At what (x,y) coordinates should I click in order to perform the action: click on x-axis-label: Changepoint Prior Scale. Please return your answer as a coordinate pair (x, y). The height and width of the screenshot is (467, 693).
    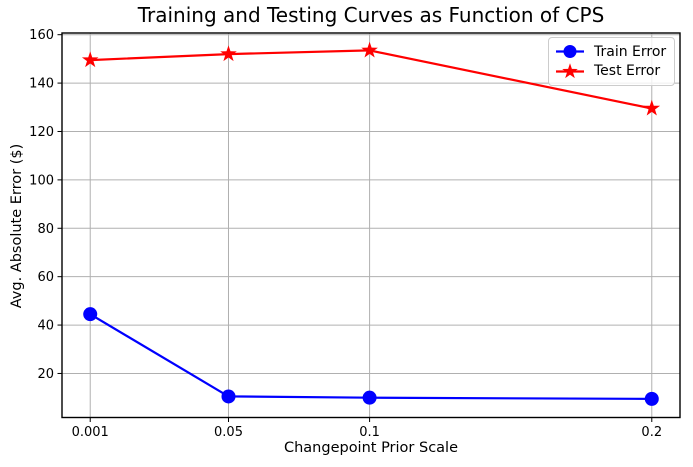
    Looking at the image, I should click on (371, 448).